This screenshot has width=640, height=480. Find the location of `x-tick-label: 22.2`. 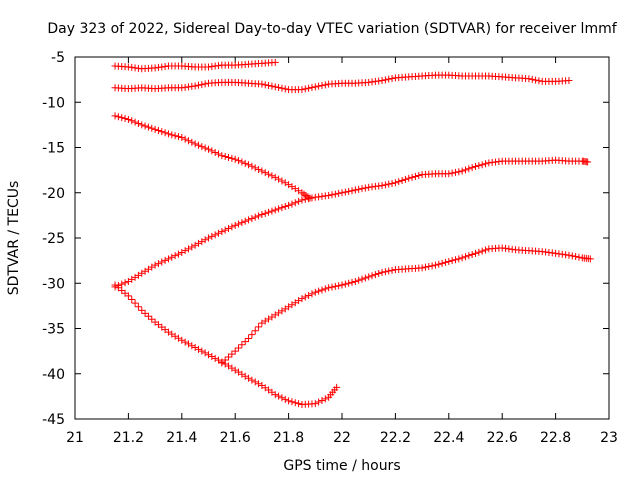

x-tick-label: 22.2 is located at coordinates (395, 438).